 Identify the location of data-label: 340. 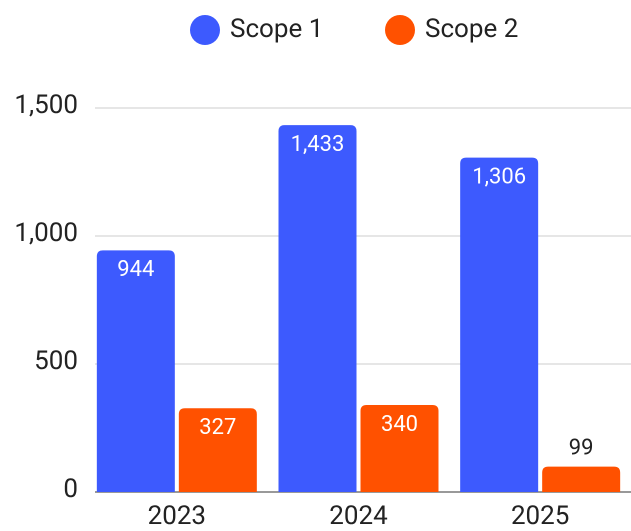
(399, 424).